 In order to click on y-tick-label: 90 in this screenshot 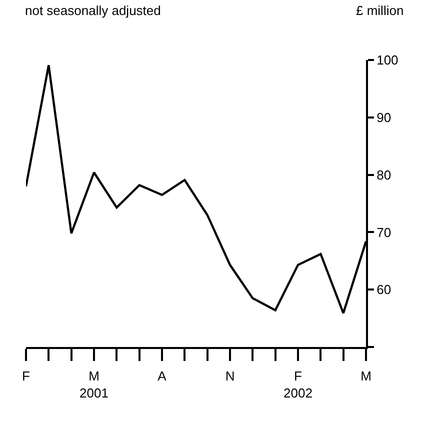, I will do `click(384, 117)`.